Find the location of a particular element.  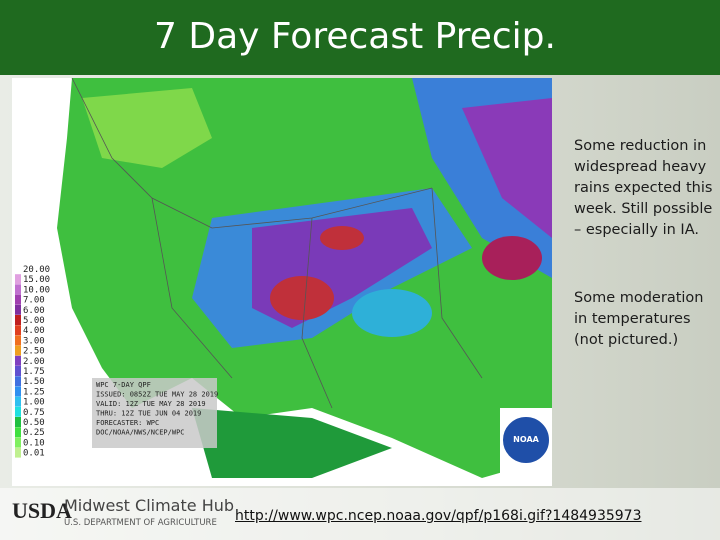

legend-label: 15.00 is located at coordinates (36, 280).